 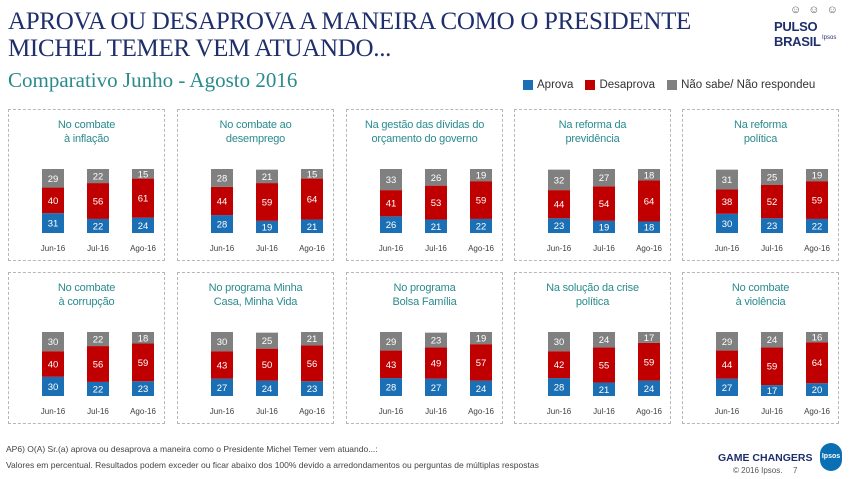 I want to click on page-number: 7, so click(x=795, y=470).